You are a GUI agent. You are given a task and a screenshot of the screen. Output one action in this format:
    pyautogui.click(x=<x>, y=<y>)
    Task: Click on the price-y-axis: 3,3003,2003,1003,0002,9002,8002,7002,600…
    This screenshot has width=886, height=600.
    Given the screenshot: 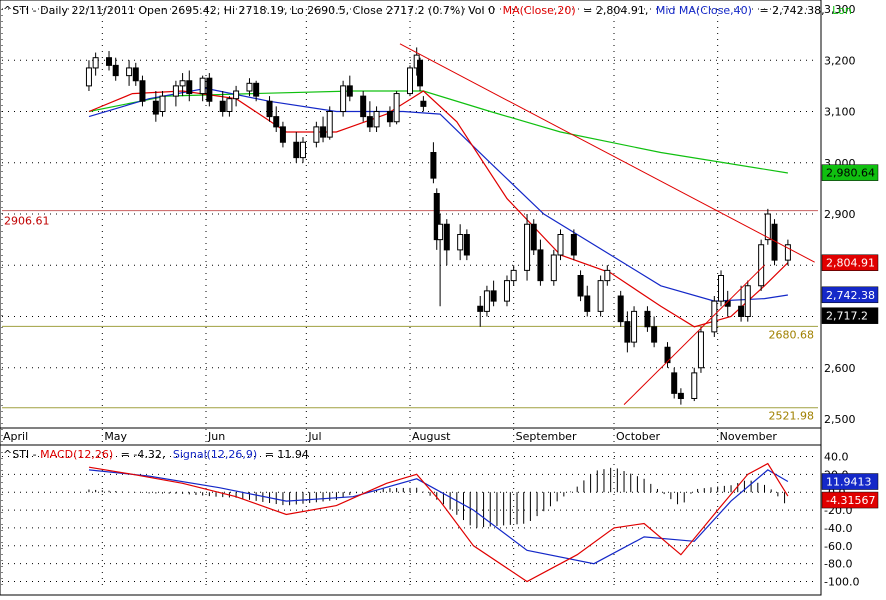 What is the action you would take?
    pyautogui.click(x=840, y=214)
    